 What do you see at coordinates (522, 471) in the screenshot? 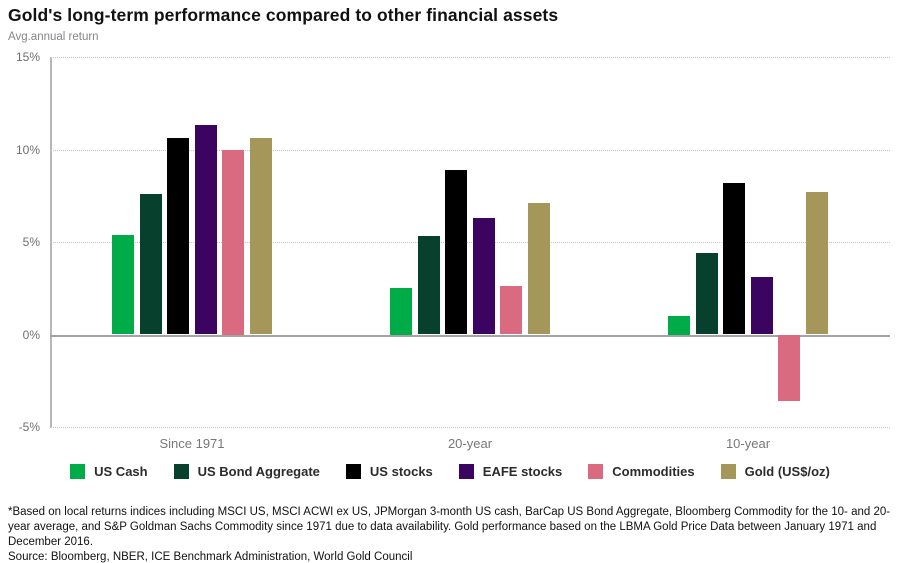
I see `legend-label-eafe-stocks: EAFE stocks` at bounding box center [522, 471].